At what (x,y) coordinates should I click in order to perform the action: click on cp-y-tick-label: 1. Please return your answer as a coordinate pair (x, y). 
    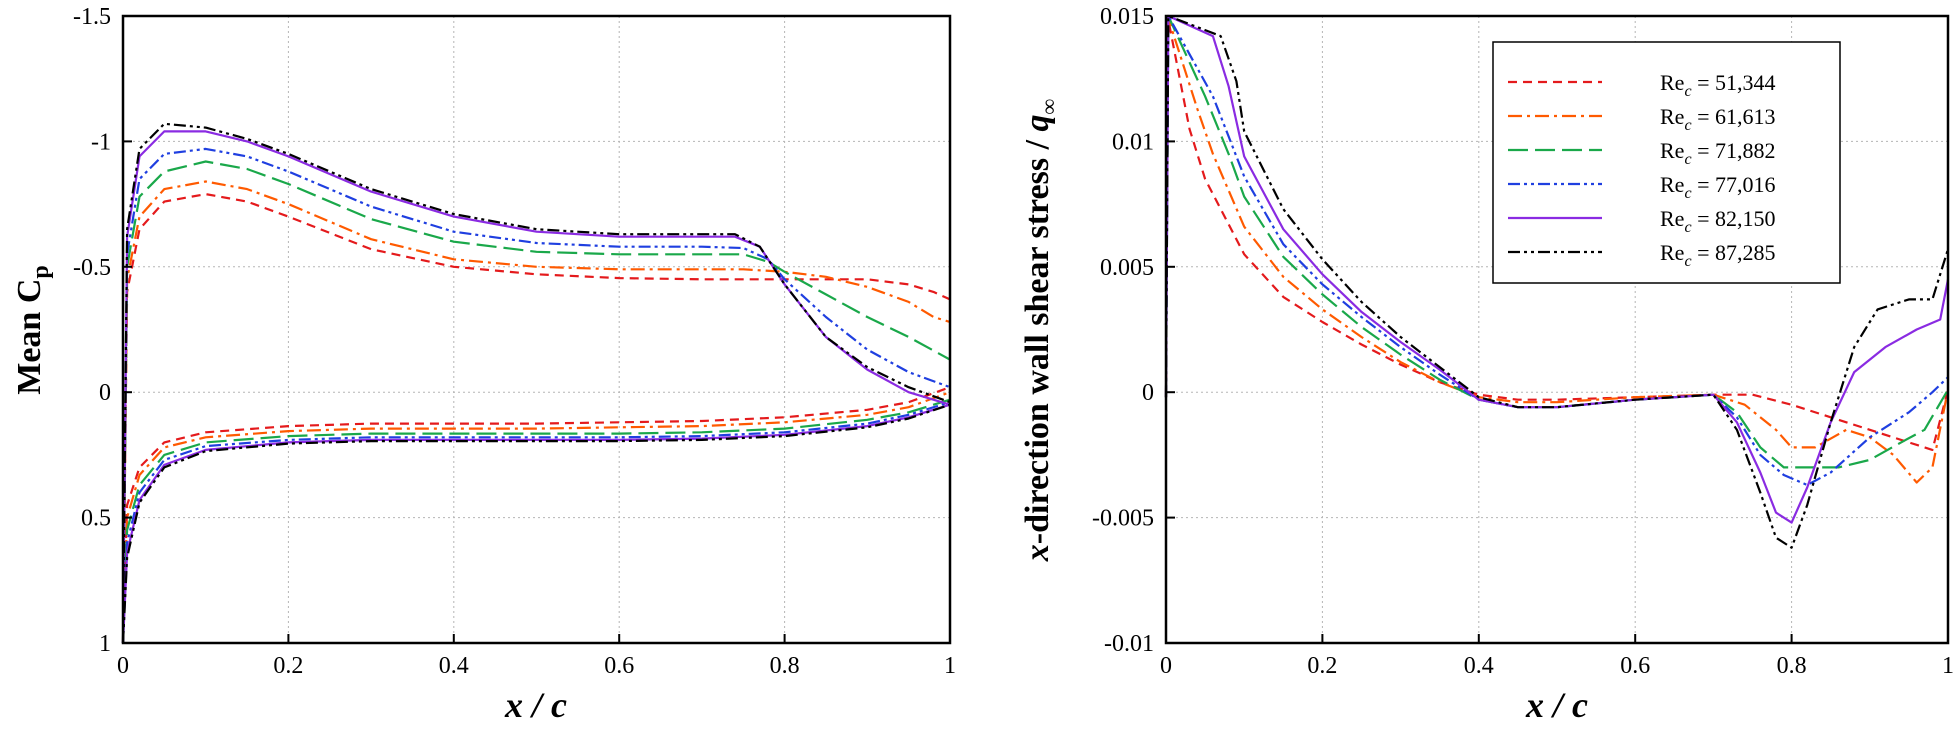
    Looking at the image, I should click on (105, 644).